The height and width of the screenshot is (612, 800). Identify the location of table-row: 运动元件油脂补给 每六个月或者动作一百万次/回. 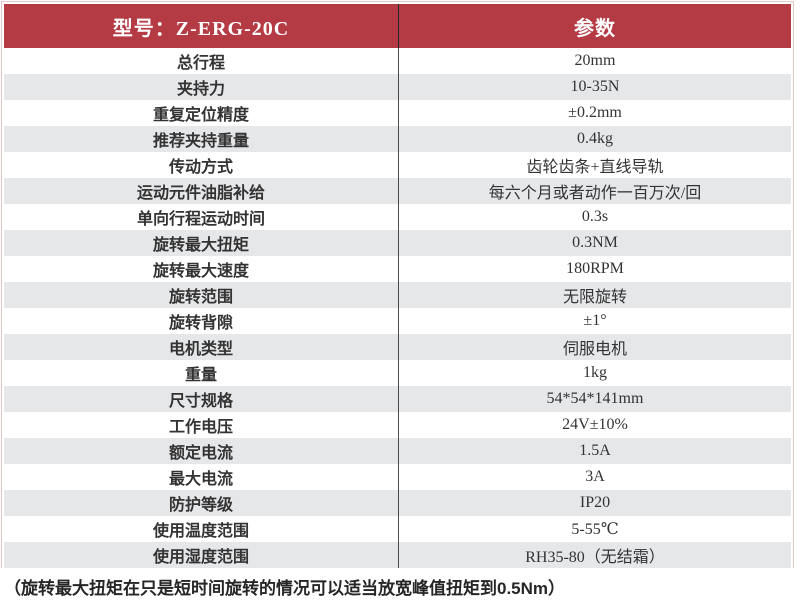
(397, 191).